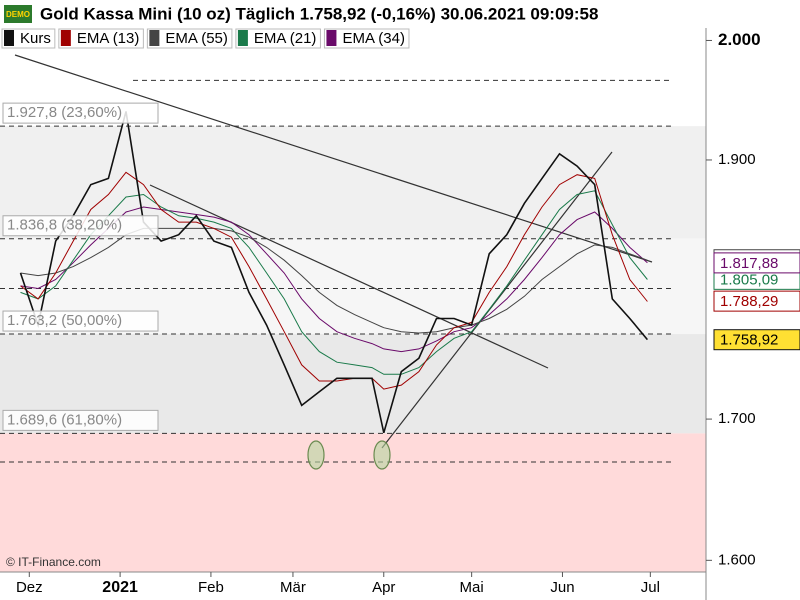 The image size is (800, 600). What do you see at coordinates (53, 562) in the screenshot?
I see `copyright: © IT-Finance.com` at bounding box center [53, 562].